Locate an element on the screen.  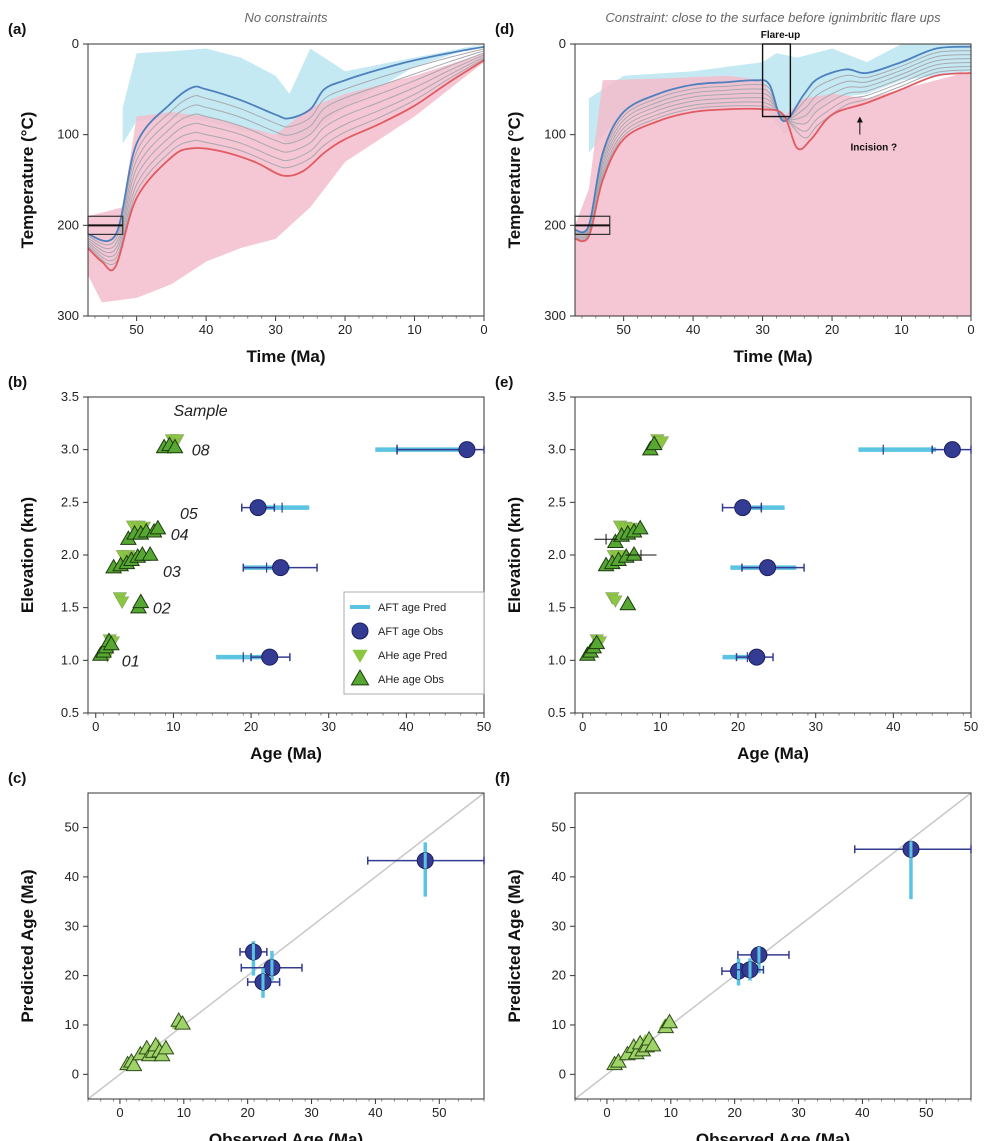
y-tick-label: 30 is located at coordinates (559, 925).